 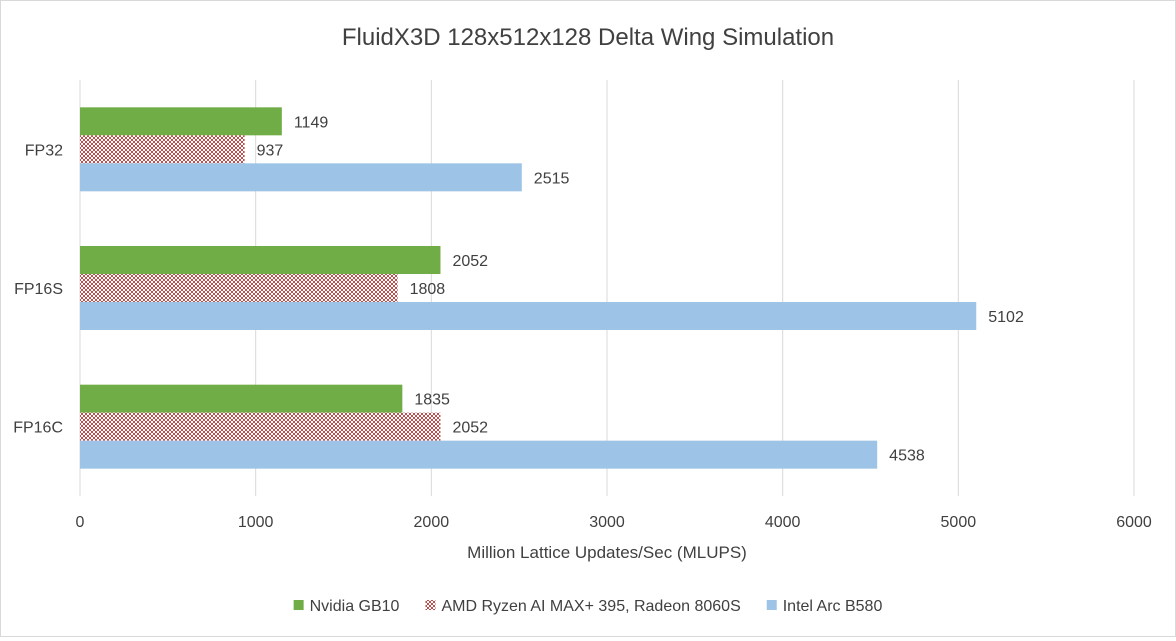 I want to click on legend-label: Intel Arc B580, so click(x=833, y=606).